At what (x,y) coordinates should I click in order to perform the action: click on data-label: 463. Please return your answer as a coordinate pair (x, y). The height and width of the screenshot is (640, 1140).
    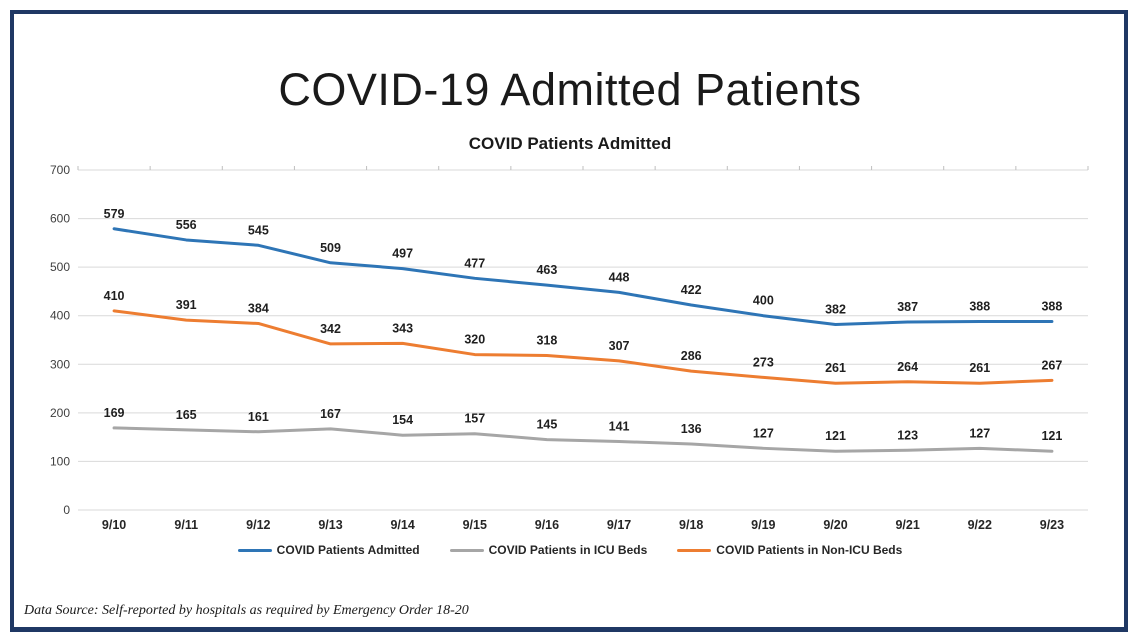
    Looking at the image, I should click on (546, 270).